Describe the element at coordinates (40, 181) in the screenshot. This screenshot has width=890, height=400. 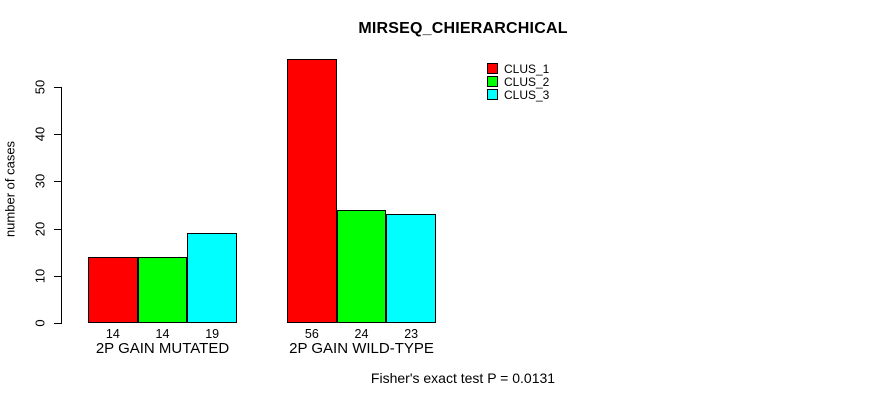
I see `y-tick-label: 30` at that location.